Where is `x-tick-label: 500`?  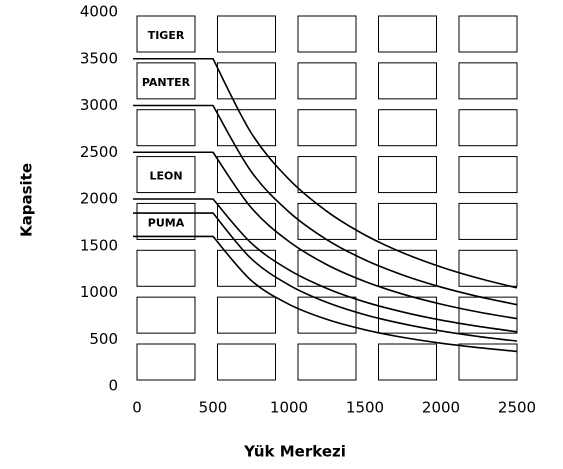 x-tick-label: 500 is located at coordinates (213, 408).